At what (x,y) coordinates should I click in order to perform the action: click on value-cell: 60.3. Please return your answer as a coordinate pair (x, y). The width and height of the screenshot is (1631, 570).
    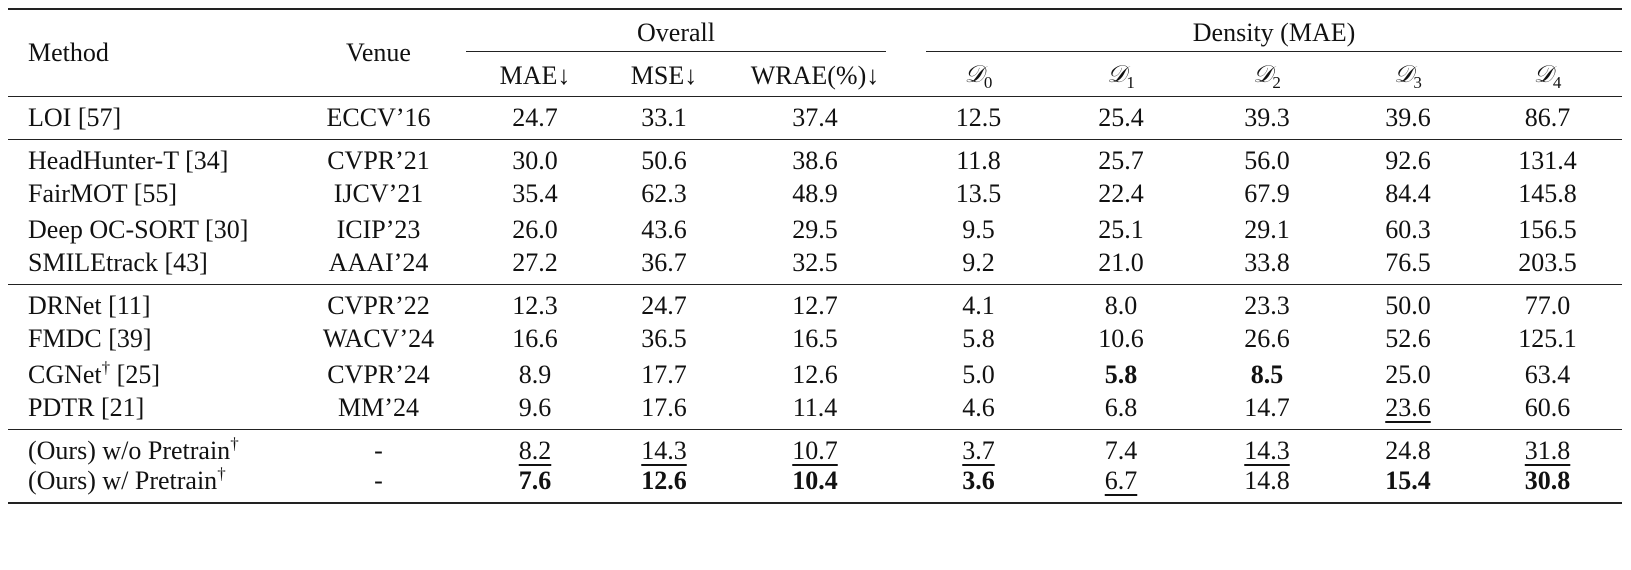
    Looking at the image, I should click on (1408, 229).